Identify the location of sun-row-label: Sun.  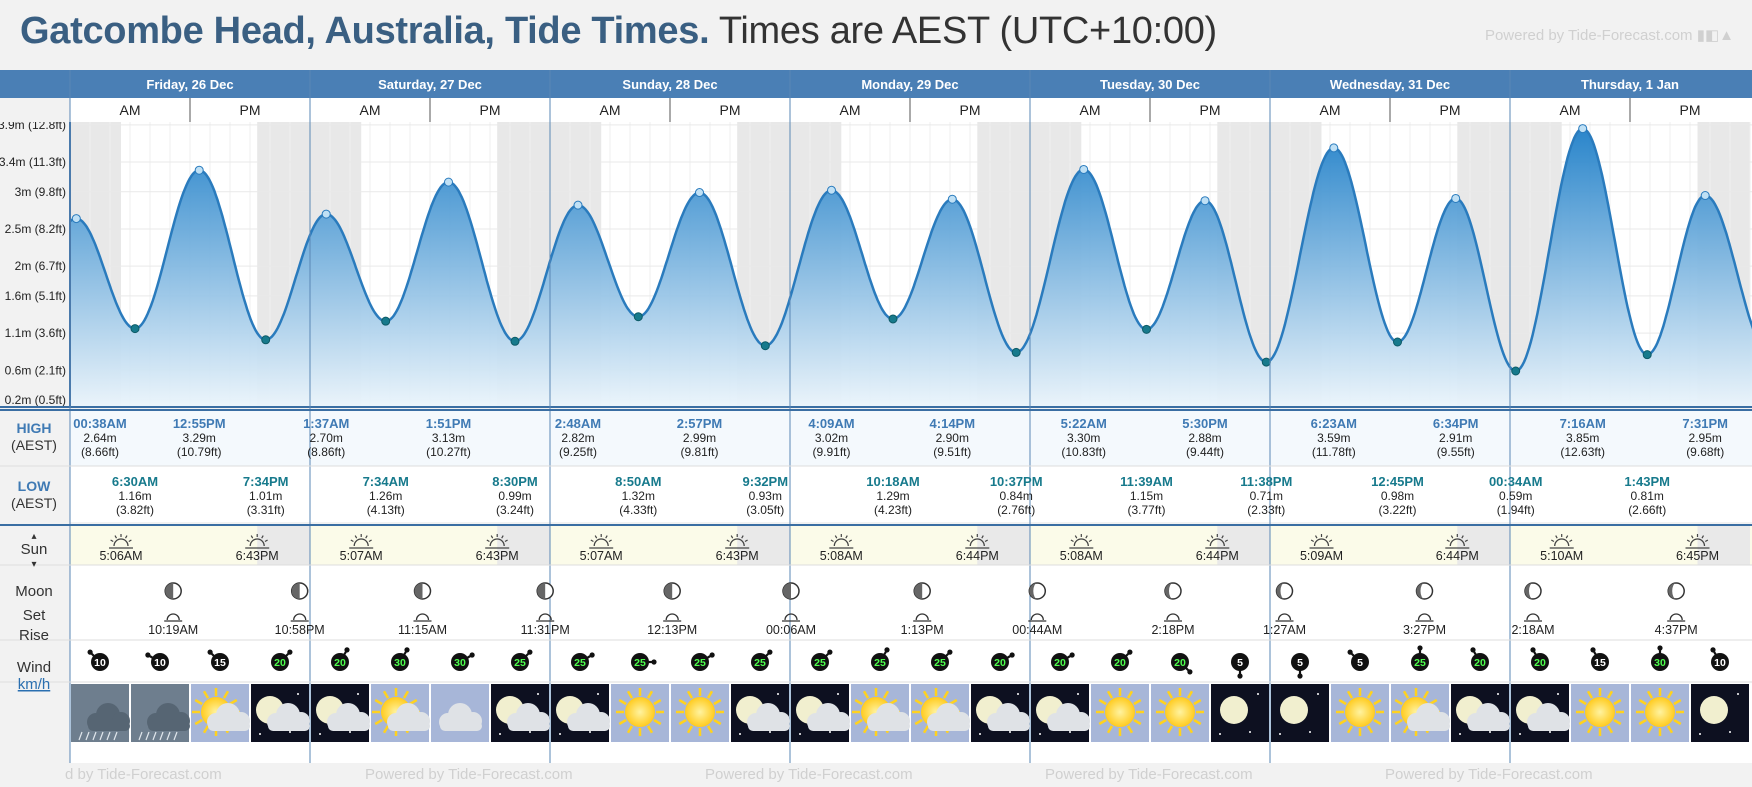
(34, 549).